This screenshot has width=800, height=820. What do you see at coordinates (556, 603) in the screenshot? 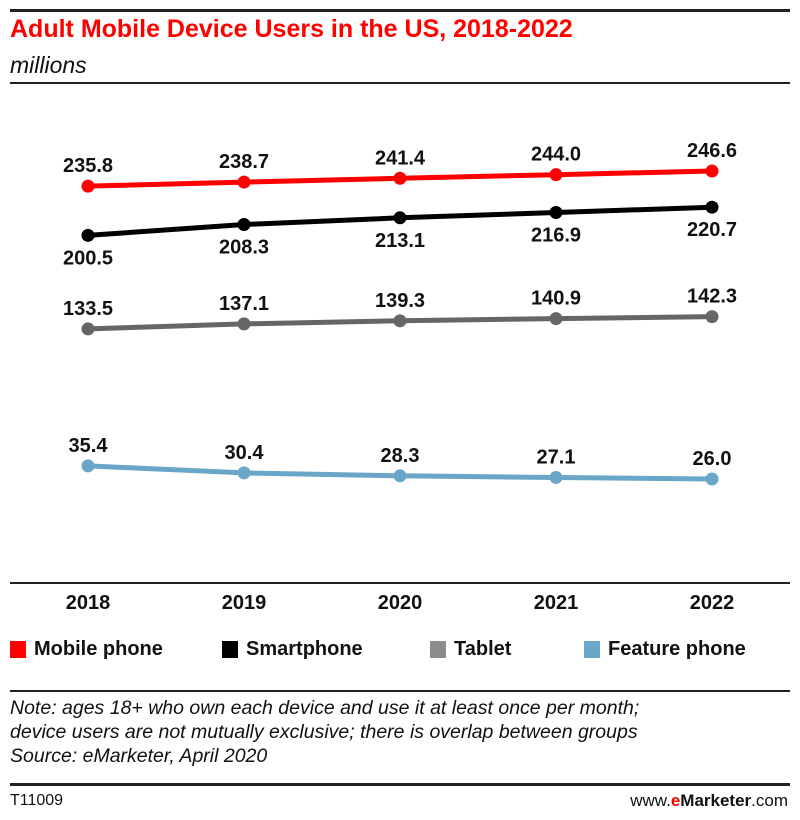
I see `x-tick-label: 2021` at bounding box center [556, 603].